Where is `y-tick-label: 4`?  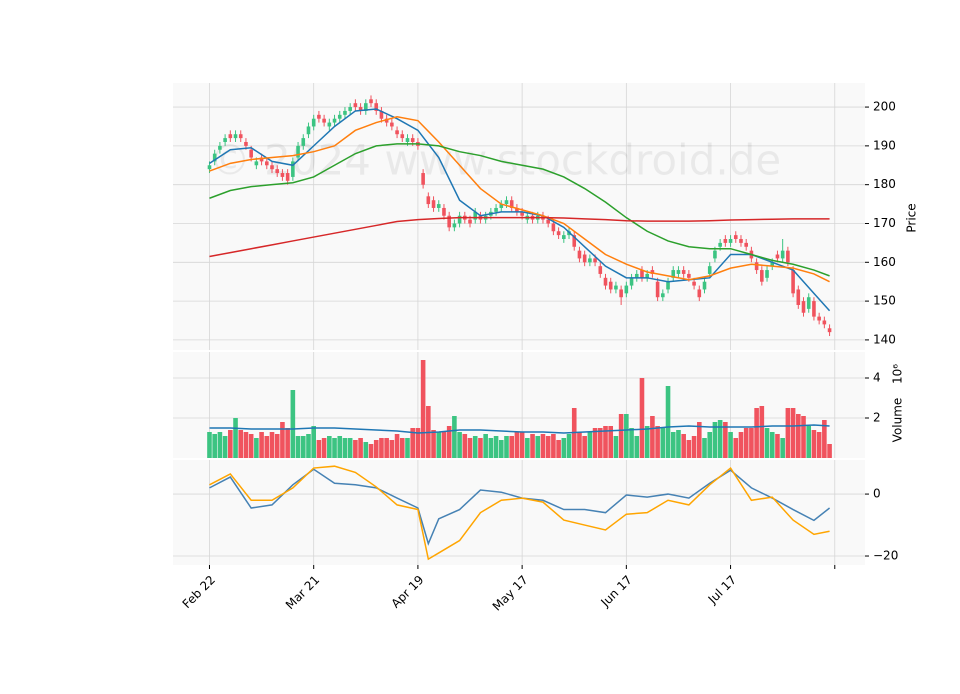
y-tick-label: 4 is located at coordinates (877, 378).